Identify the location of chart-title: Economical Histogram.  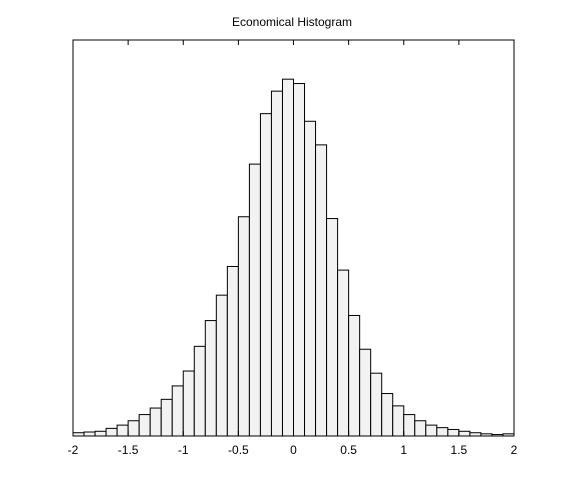
(292, 22).